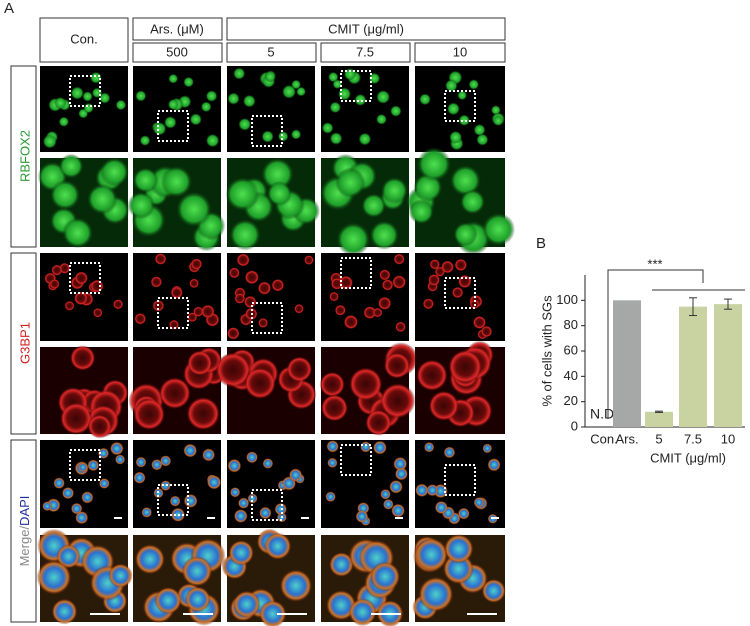 The width and height of the screenshot is (750, 626). I want to click on header-box, so click(177, 29).